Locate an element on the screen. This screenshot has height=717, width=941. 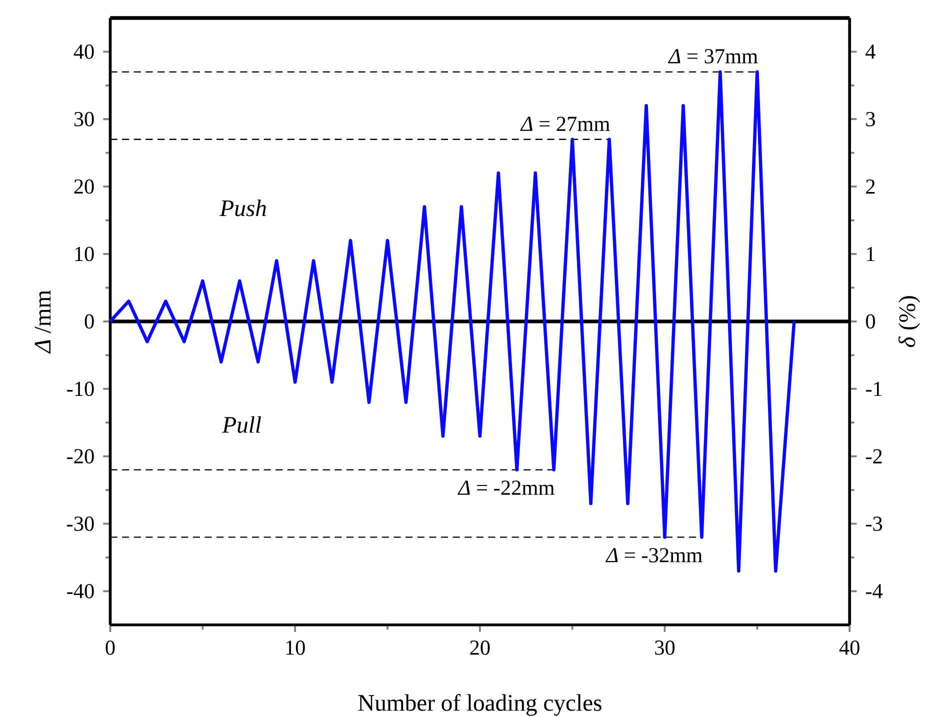
y2-tick-label: 0 is located at coordinates (870, 321).